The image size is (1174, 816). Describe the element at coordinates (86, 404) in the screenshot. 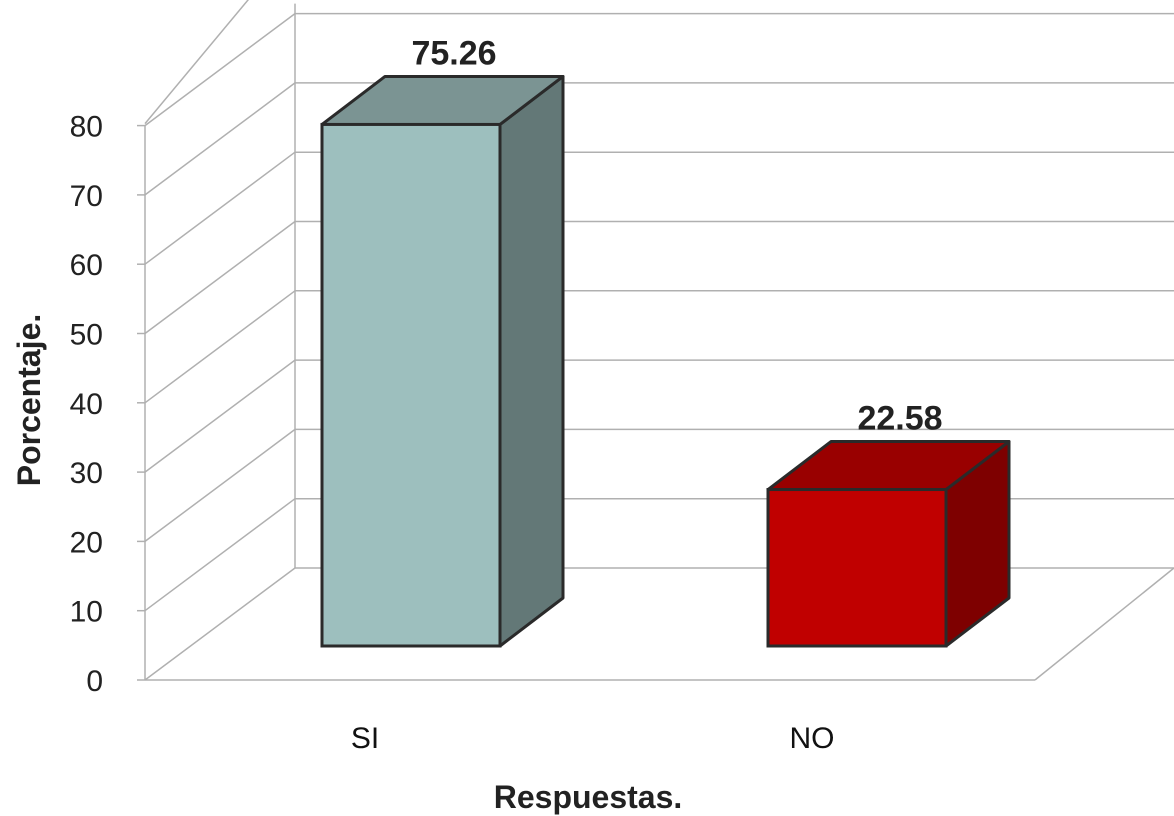

I see `y-tick-label: 40` at that location.